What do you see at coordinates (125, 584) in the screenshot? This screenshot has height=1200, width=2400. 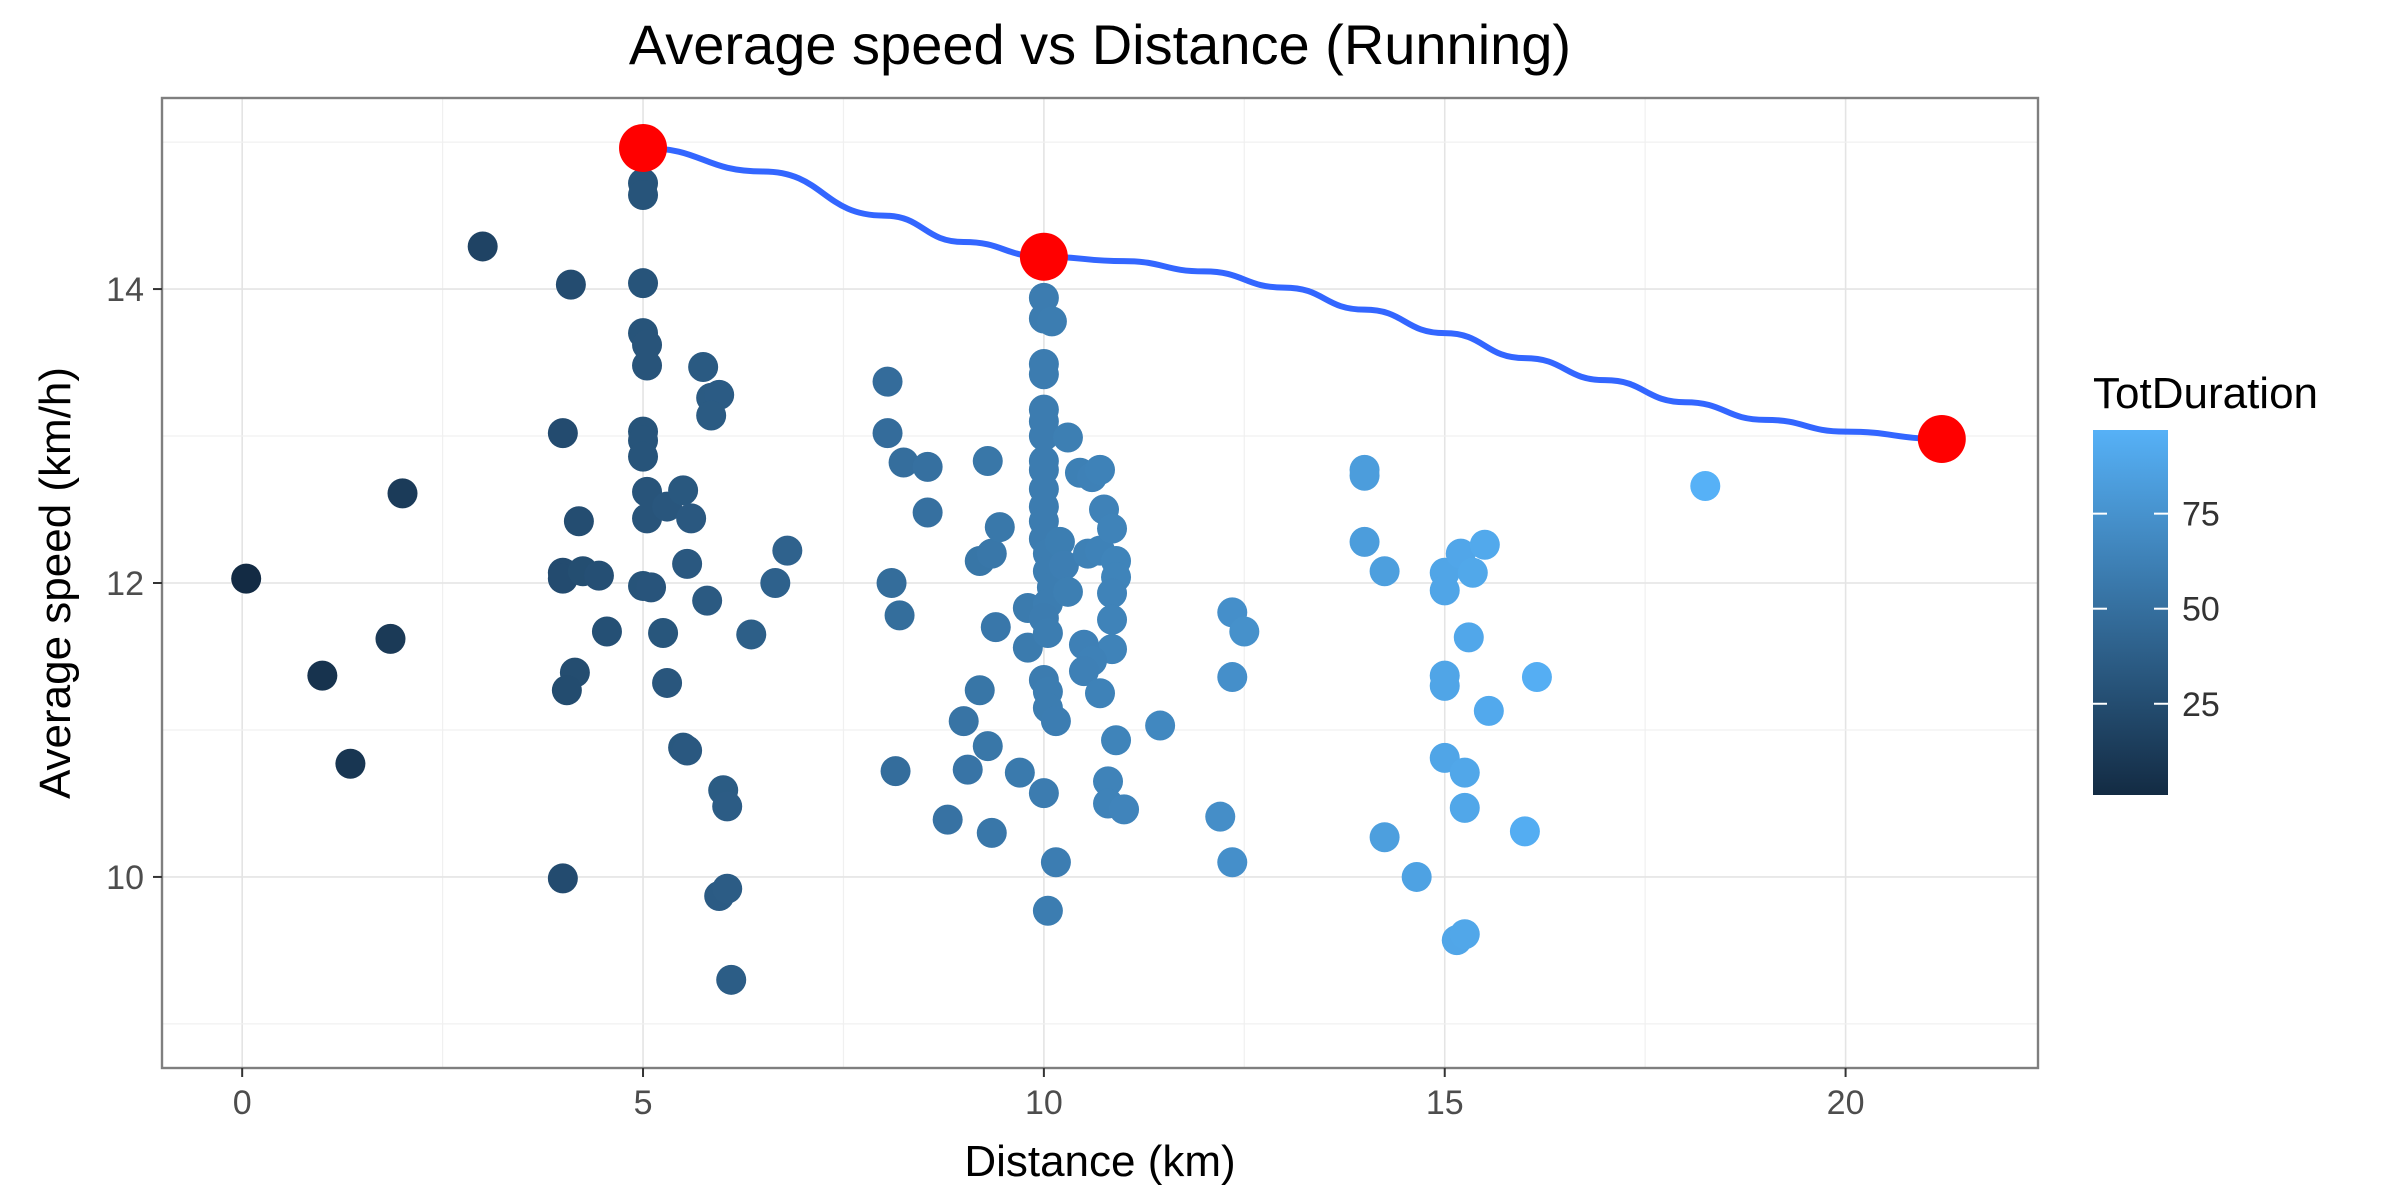 I see `y-tick-label: 12` at bounding box center [125, 584].